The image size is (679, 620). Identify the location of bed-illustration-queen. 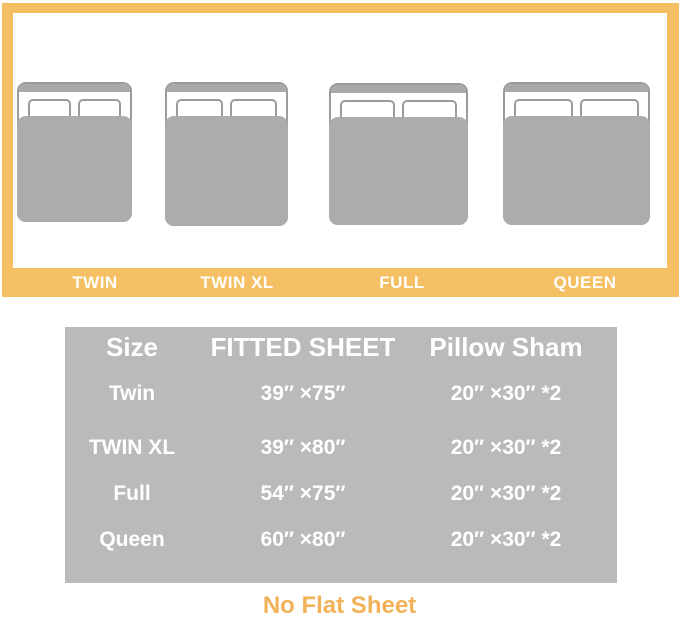
(576, 153).